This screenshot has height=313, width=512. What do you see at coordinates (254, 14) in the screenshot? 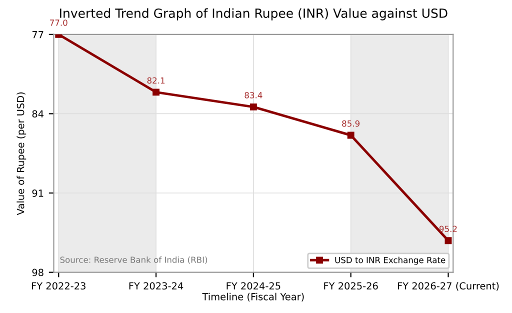
I see `chart-title: Inverted Trend Graph of Indian Rupee (INR) Value against USD` at bounding box center [254, 14].